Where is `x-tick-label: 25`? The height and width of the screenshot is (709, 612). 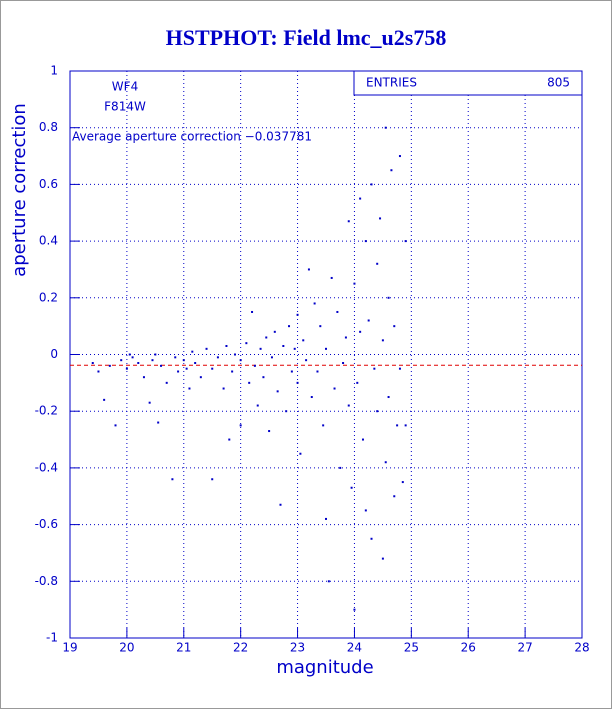
x-tick-label: 25 is located at coordinates (411, 648).